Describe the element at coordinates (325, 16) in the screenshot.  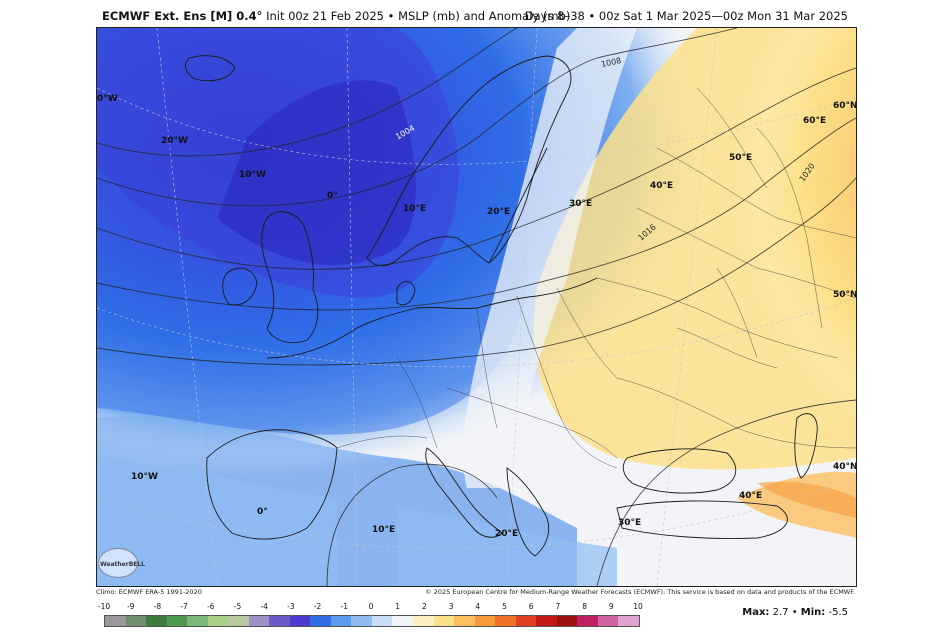
I see `init-time: Init 00z 21 Feb 2025` at that location.